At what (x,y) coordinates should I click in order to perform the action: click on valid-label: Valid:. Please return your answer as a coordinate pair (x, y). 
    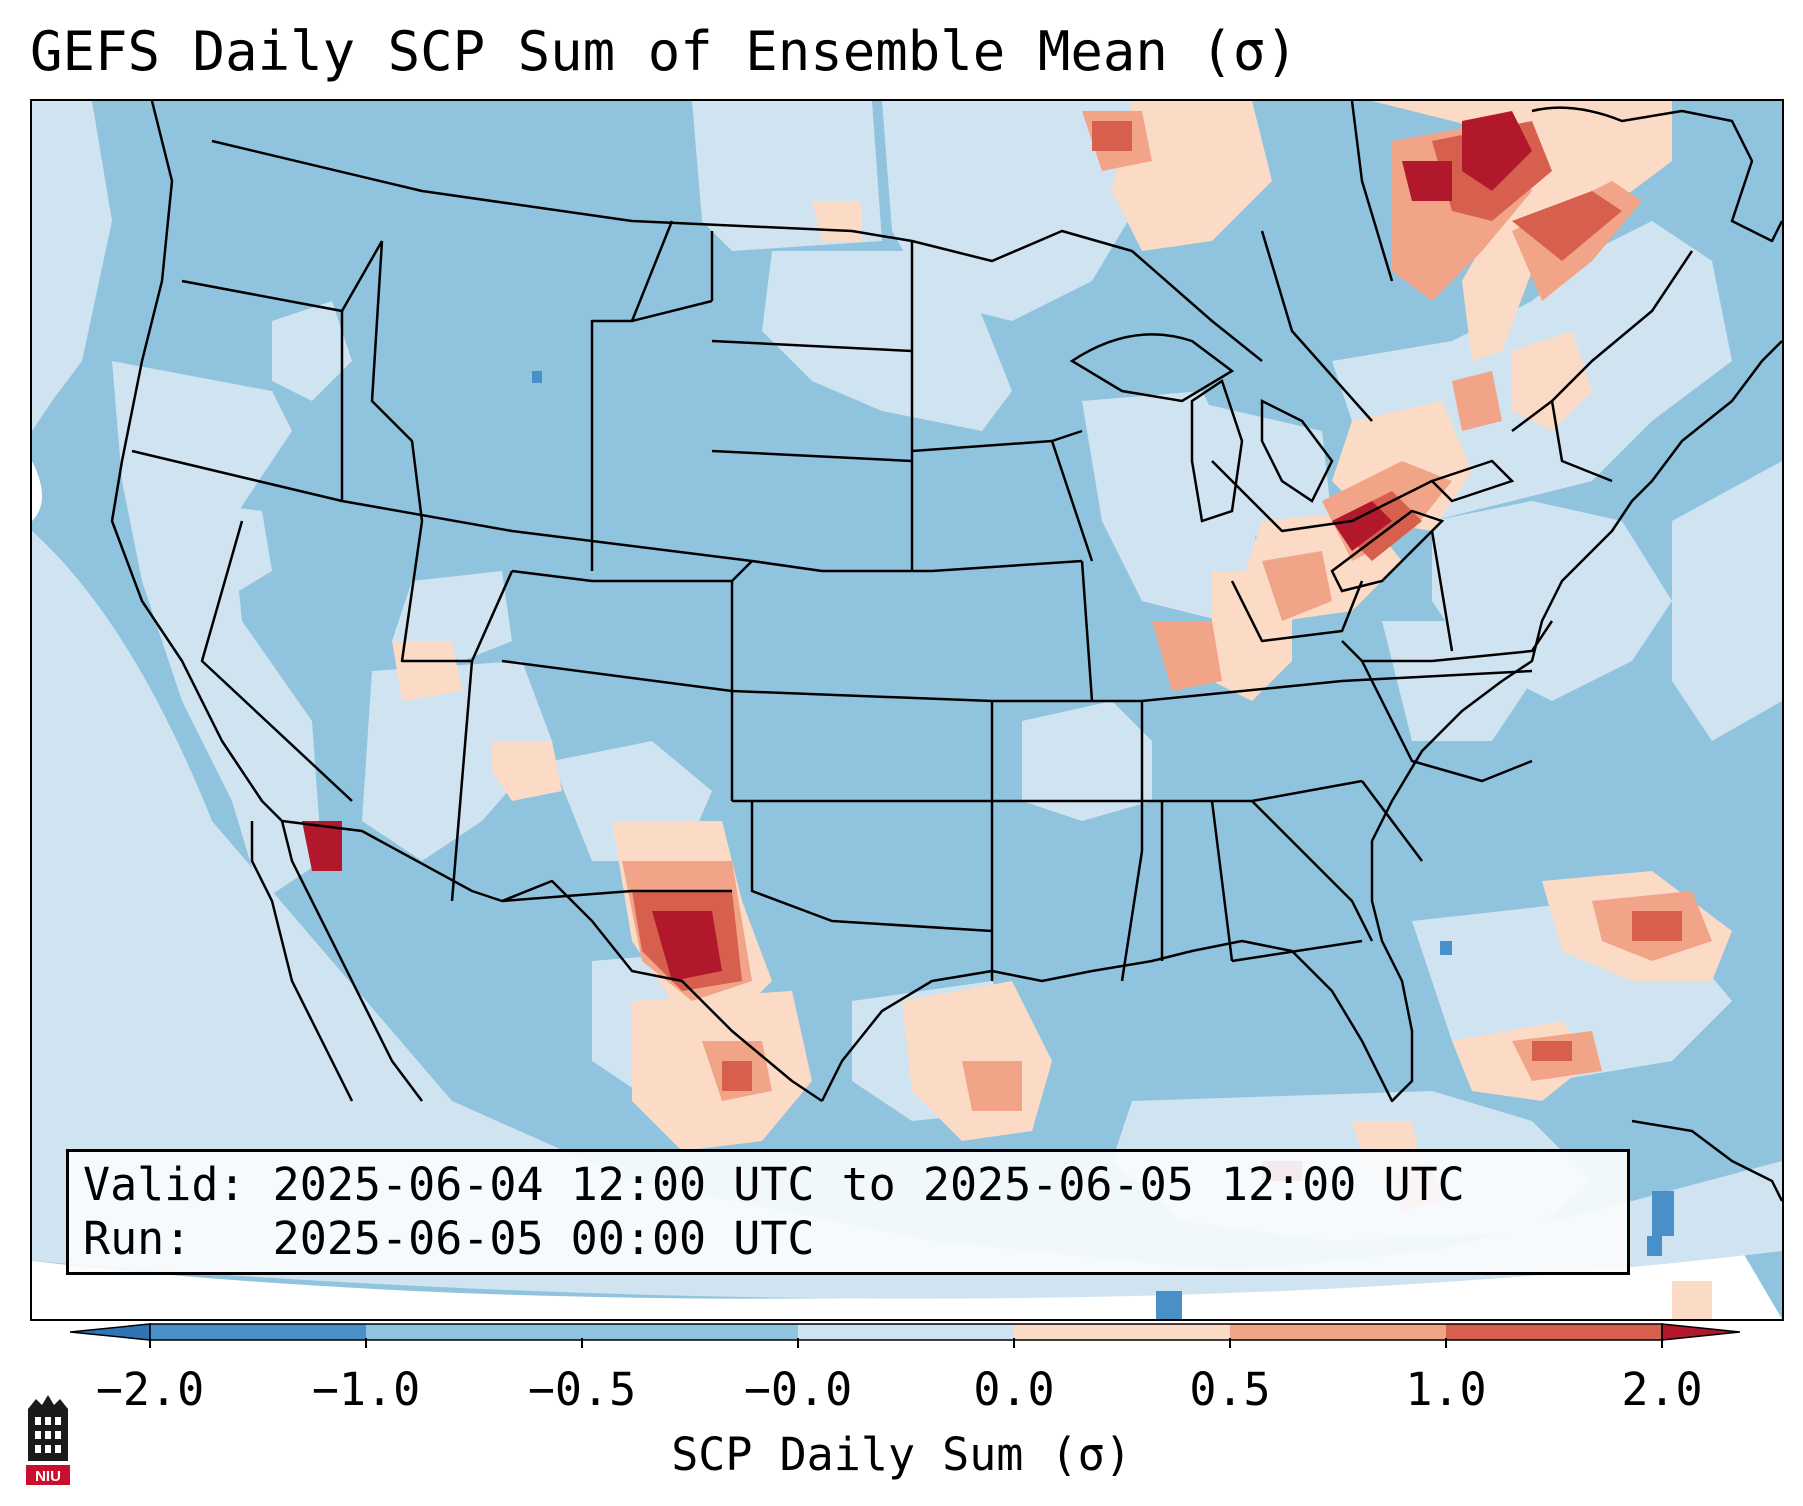
    Looking at the image, I should click on (164, 1184).